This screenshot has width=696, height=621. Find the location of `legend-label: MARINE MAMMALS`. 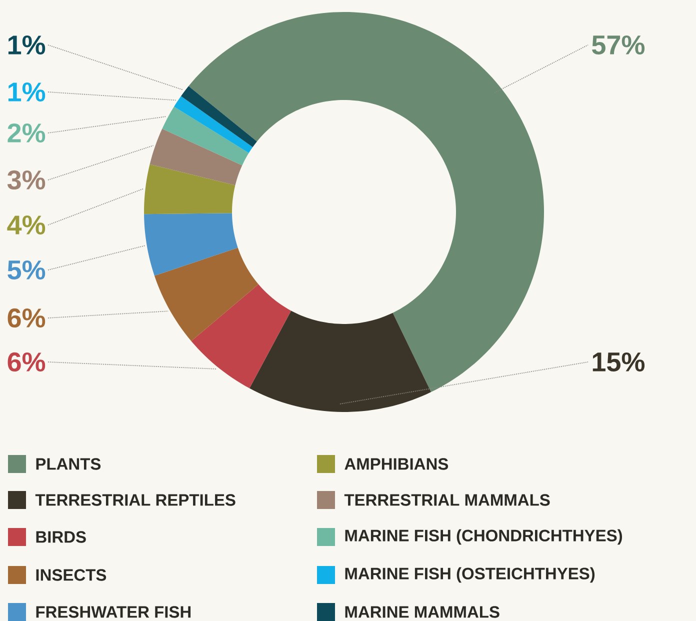

legend-label: MARINE MAMMALS is located at coordinates (422, 612).